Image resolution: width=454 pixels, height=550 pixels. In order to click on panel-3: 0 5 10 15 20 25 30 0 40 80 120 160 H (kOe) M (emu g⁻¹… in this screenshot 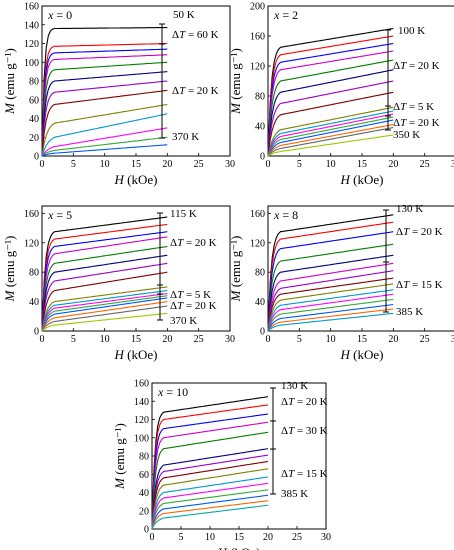, I will do `click(341, 282)`.